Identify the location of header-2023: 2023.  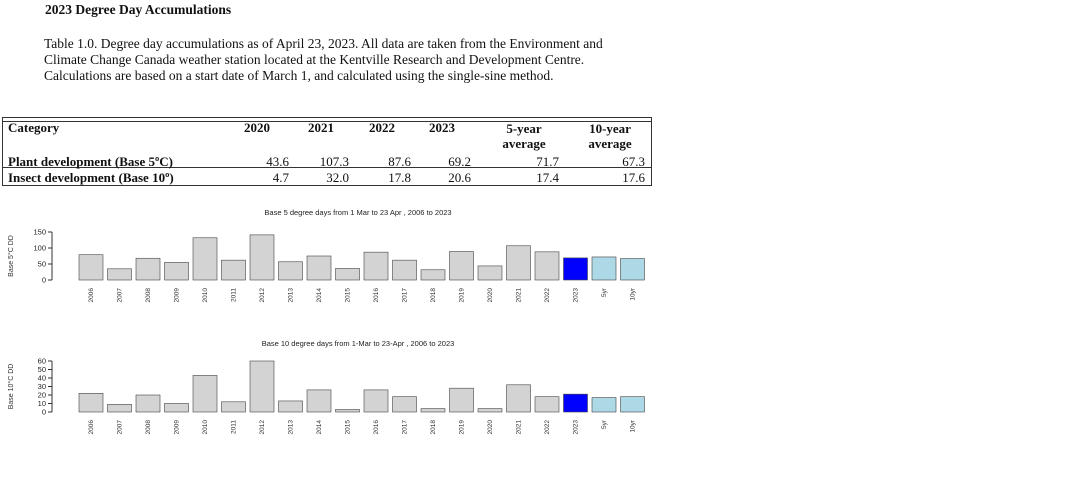
(442, 127).